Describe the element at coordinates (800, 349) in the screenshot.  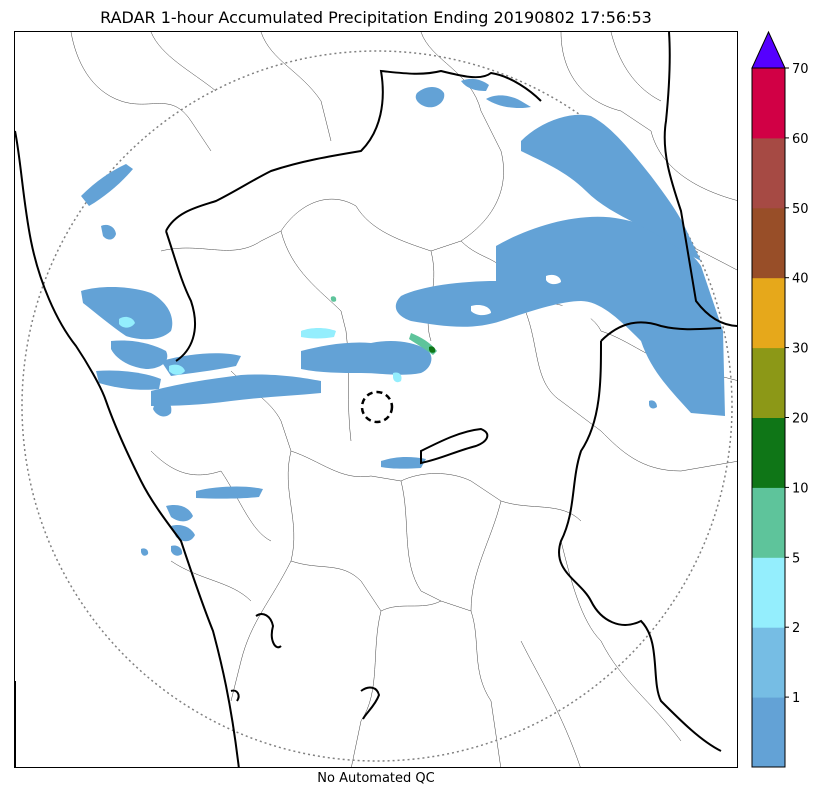
I see `colorbar-tick-label: 30` at that location.